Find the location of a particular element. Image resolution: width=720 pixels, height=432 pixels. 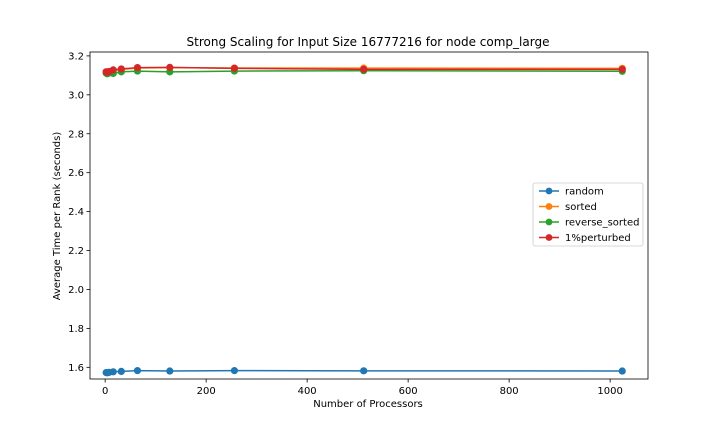

y-tick-label: 2.6 is located at coordinates (76, 173).